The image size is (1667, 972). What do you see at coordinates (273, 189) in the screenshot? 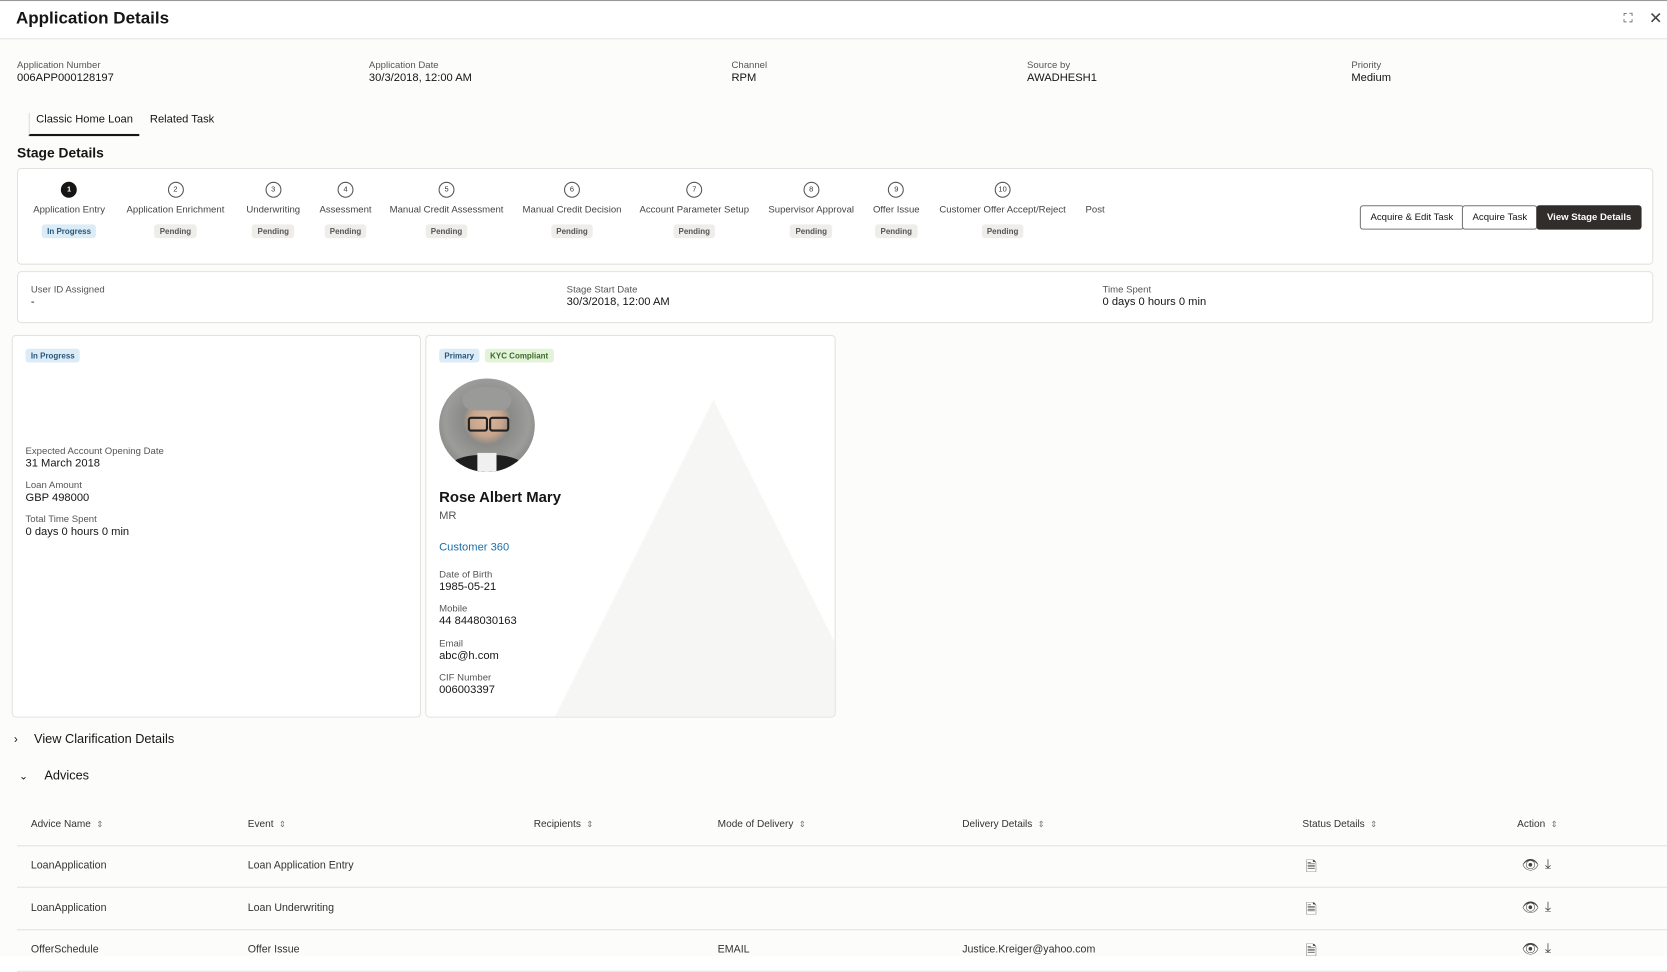
I see `step-number-icon: 3` at bounding box center [273, 189].